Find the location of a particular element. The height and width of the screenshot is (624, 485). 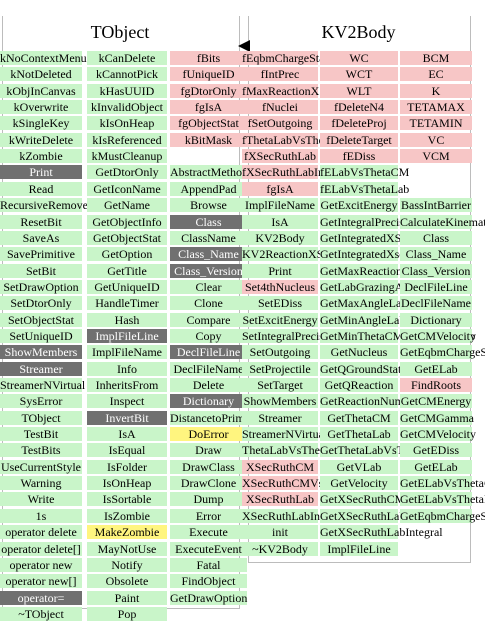

tobject-method-item: Class_Version is located at coordinates (208, 270).